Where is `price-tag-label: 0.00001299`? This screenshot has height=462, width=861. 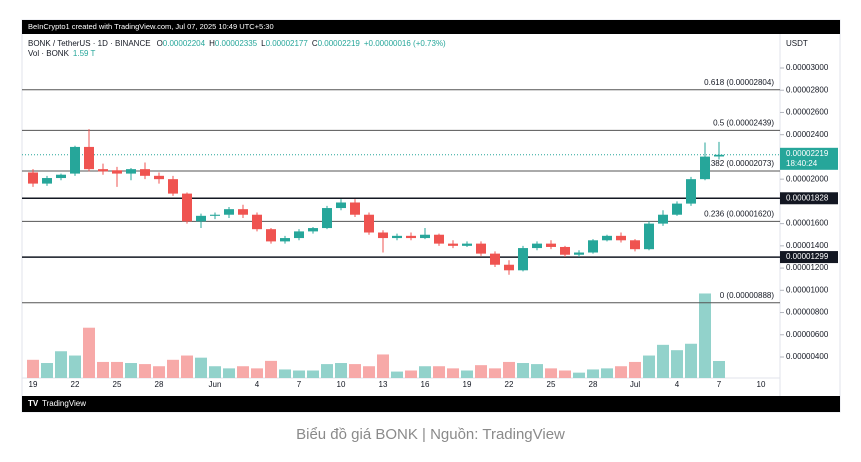 price-tag-label: 0.00001299 is located at coordinates (807, 256).